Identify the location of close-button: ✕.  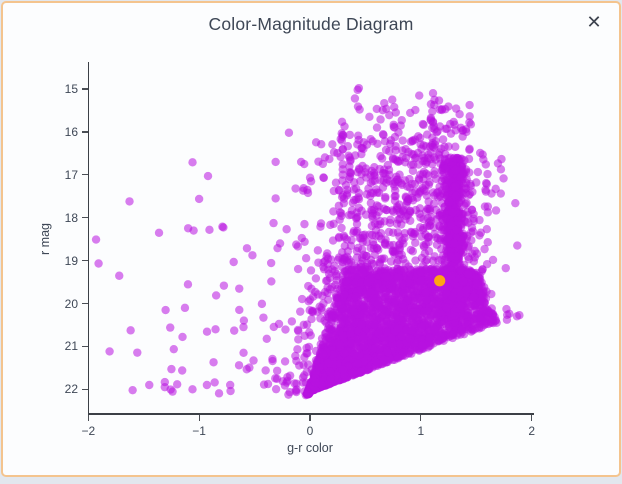
(594, 22).